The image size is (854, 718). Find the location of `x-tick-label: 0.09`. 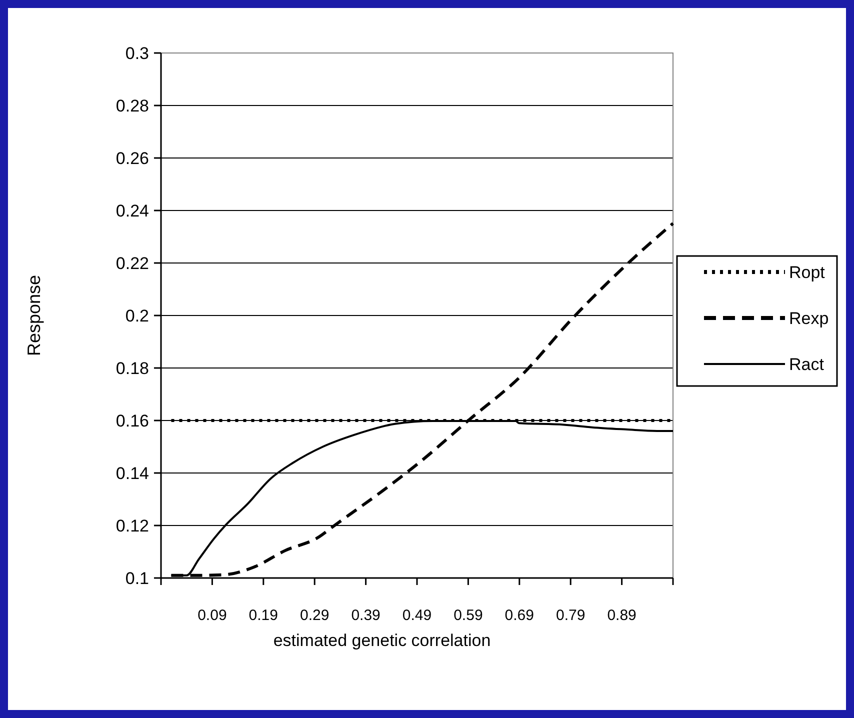

x-tick-label: 0.09 is located at coordinates (212, 615).